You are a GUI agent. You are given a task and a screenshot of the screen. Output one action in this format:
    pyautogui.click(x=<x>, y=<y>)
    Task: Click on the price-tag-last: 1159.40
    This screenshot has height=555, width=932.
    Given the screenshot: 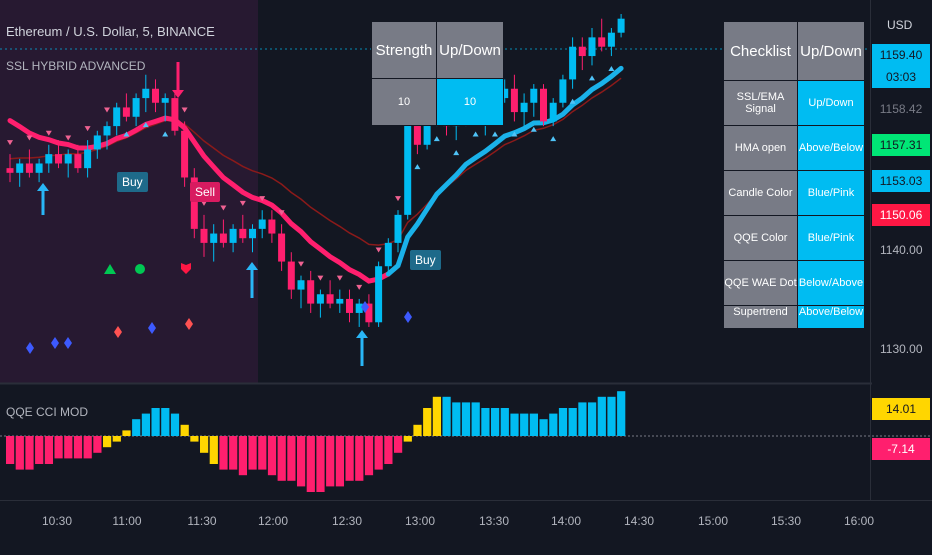 What is the action you would take?
    pyautogui.click(x=901, y=55)
    